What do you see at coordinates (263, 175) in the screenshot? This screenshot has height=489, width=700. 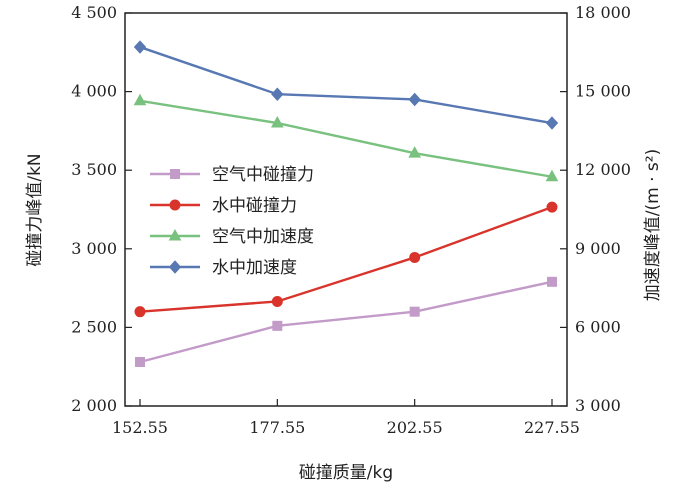 I see `legend-label: 空气中碰撞力` at bounding box center [263, 175].